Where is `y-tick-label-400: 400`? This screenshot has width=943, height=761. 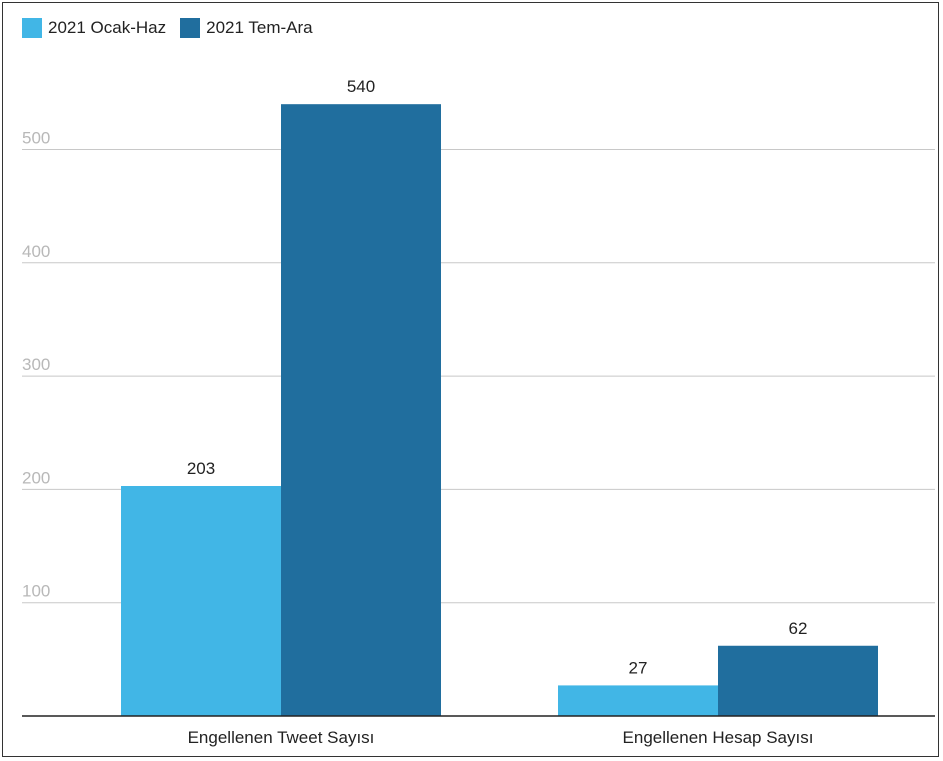 y-tick-label-400: 400 is located at coordinates (36, 251).